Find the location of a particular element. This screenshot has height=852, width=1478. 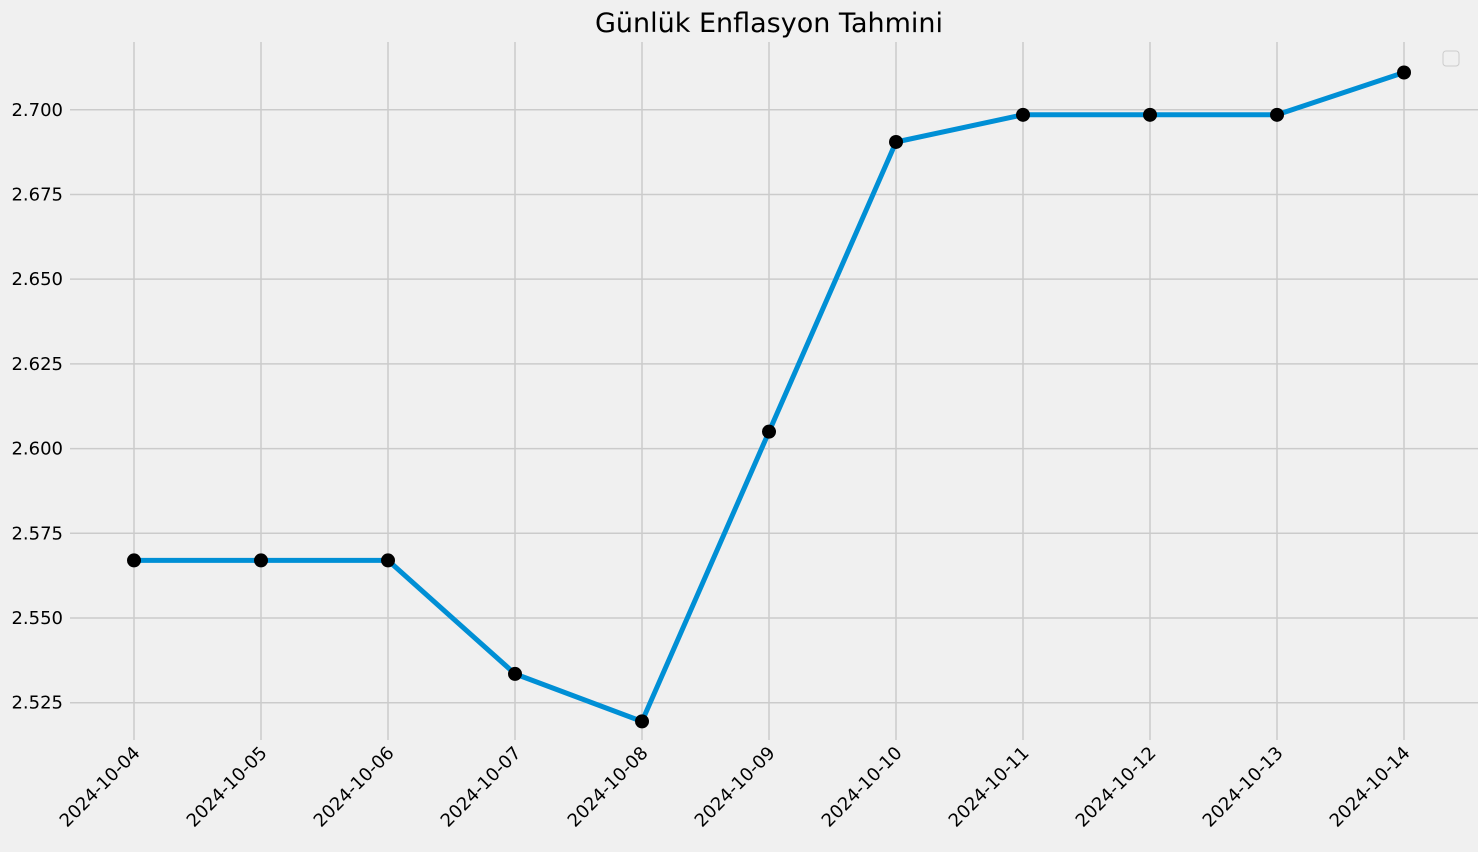

x-tick-label: 2024-10-06 is located at coordinates (354, 787).